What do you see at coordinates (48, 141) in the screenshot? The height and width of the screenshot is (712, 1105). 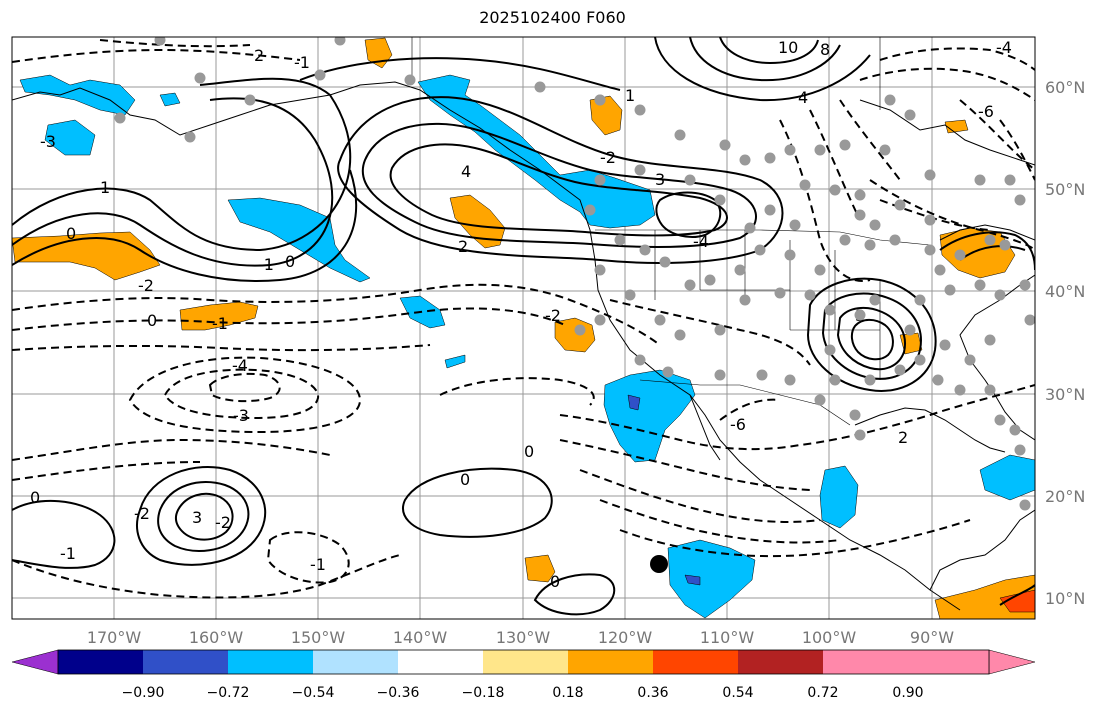 I see `svg-text: -3` at bounding box center [48, 141].